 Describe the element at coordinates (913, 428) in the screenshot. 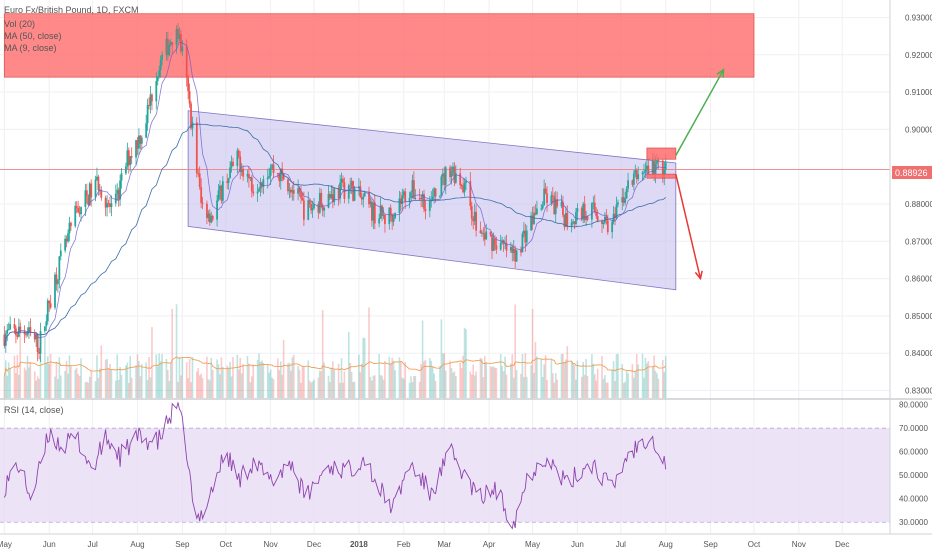

I see `rsi-tick-label: 70.0000` at that location.